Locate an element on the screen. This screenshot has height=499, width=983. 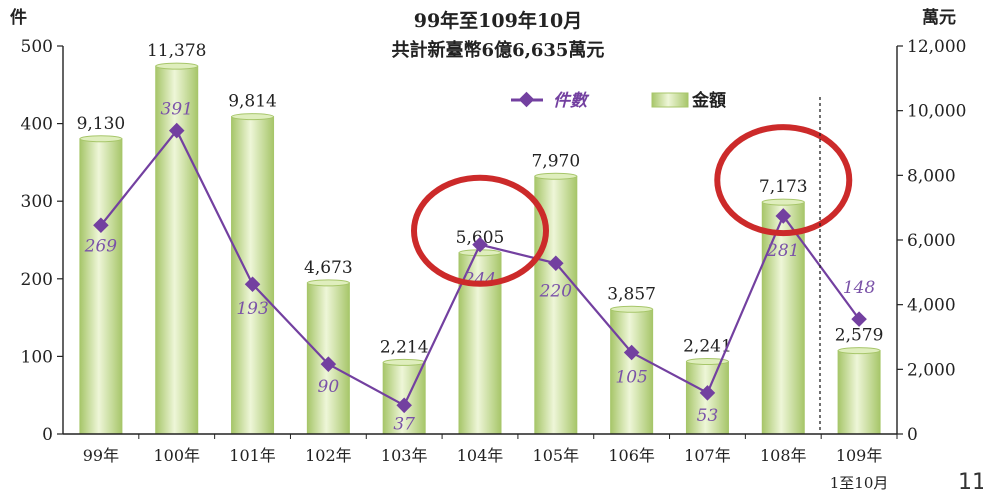
bar-value-label-9: 7,173 is located at coordinates (783, 187).